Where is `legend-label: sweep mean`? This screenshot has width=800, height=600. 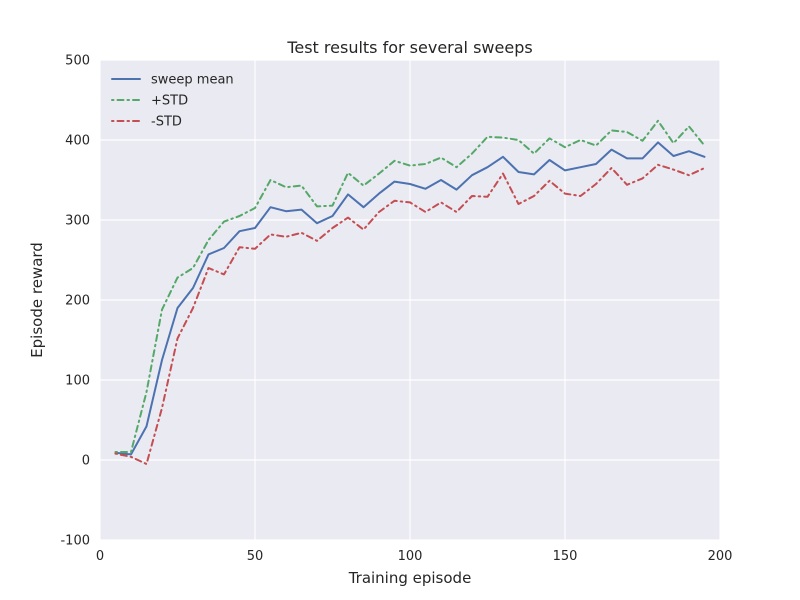
legend-label: sweep mean is located at coordinates (192, 80).